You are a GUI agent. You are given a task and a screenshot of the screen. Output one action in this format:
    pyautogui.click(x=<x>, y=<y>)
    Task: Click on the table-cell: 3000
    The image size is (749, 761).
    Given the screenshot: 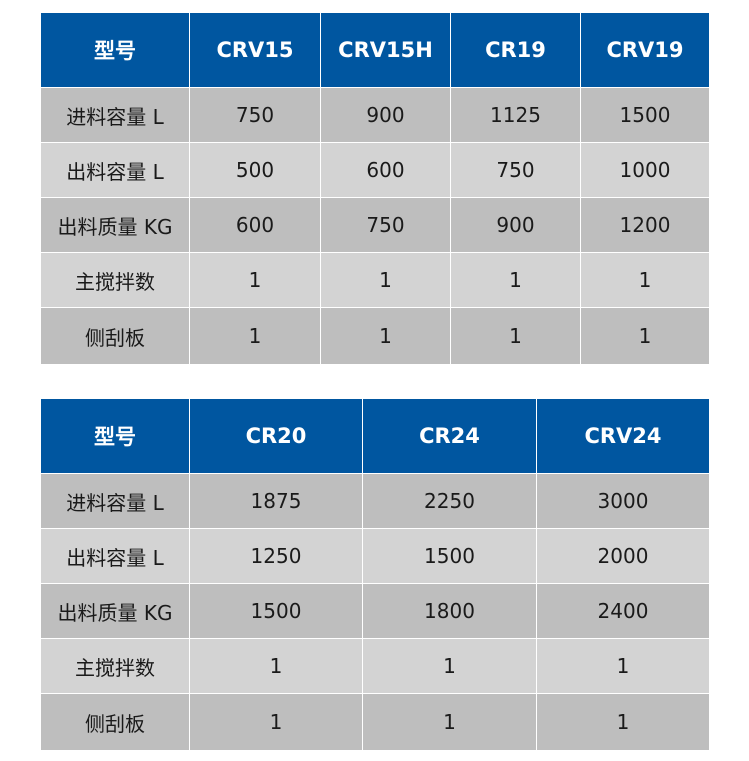 What is the action you would take?
    pyautogui.click(x=623, y=501)
    